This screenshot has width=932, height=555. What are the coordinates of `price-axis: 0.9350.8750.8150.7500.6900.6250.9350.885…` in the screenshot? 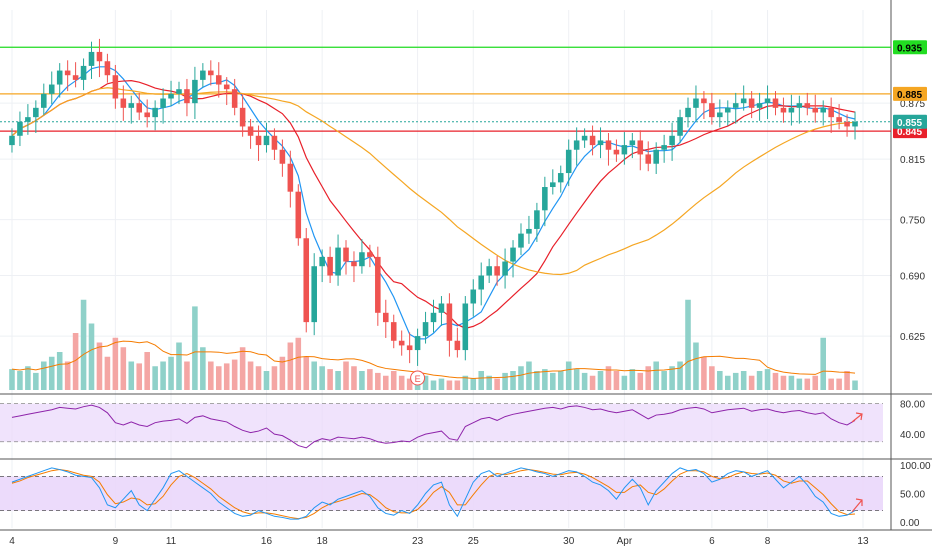 It's located at (912, 284).